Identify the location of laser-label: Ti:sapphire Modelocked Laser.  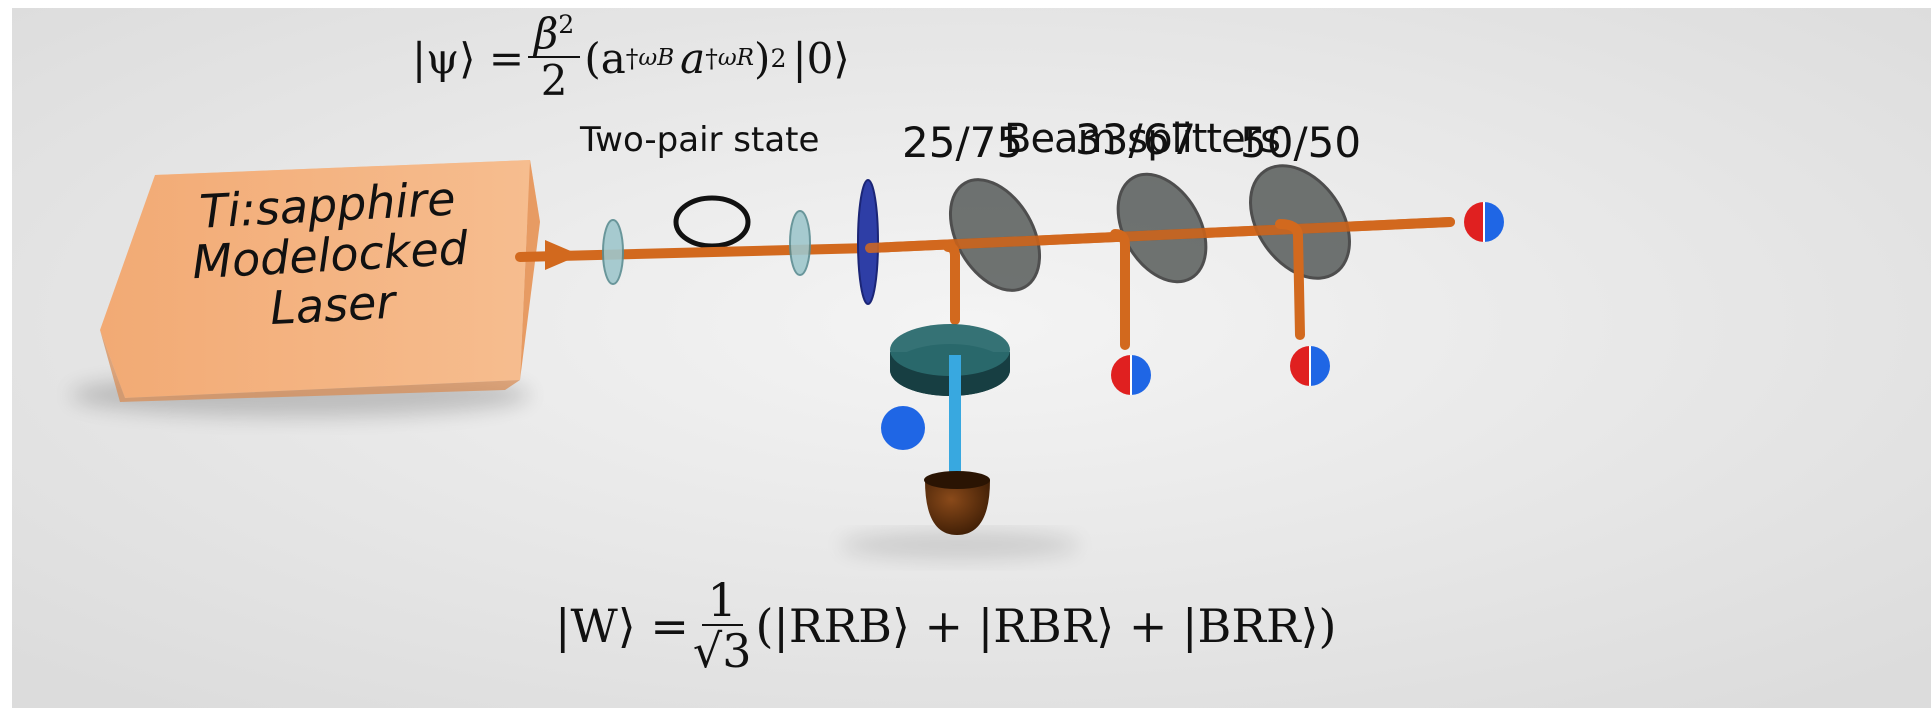
(329, 255).